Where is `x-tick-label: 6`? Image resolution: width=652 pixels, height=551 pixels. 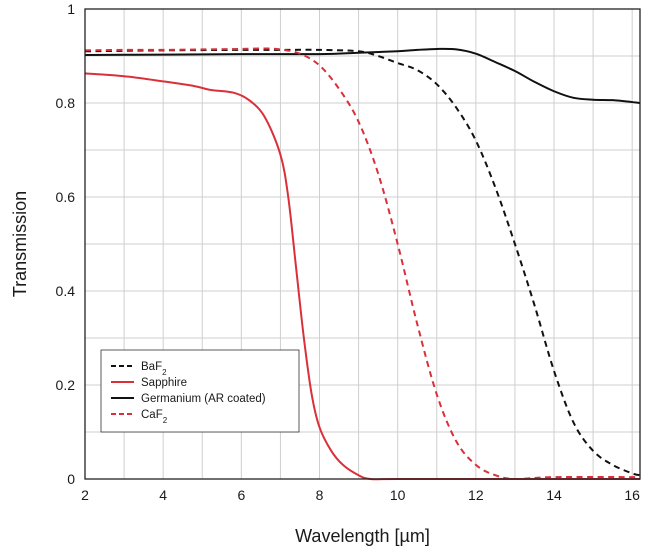 x-tick-label: 6 is located at coordinates (241, 495).